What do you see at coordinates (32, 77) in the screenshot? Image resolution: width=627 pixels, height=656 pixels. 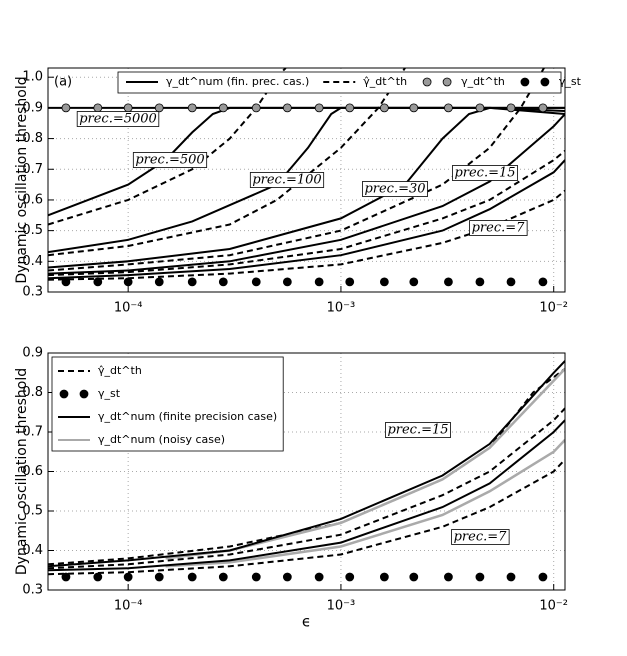 I see `y-tick-label: 1.0` at bounding box center [32, 77].